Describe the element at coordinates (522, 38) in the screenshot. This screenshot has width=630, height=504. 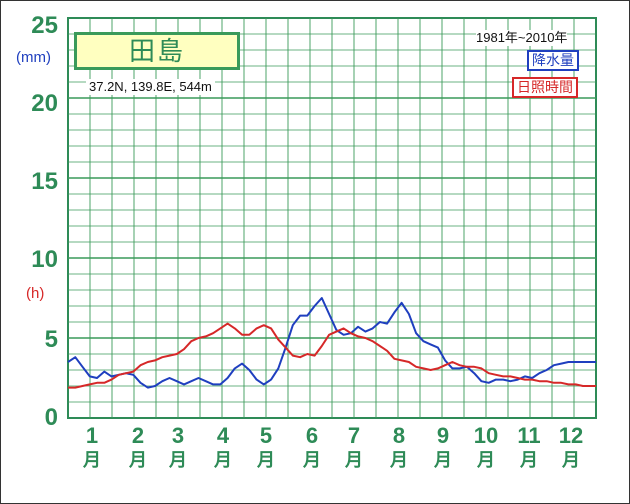
I see `period-label: 1981年~2010年` at that location.